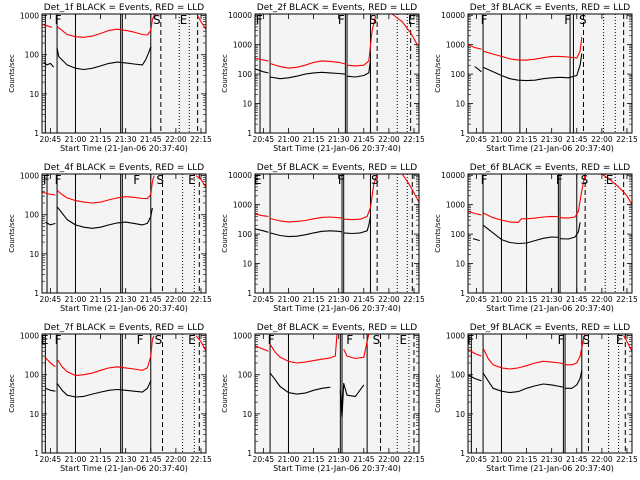  I want to click on chart-title: Det_2f BLACK = Events, RED = LLD, so click(337, 8).